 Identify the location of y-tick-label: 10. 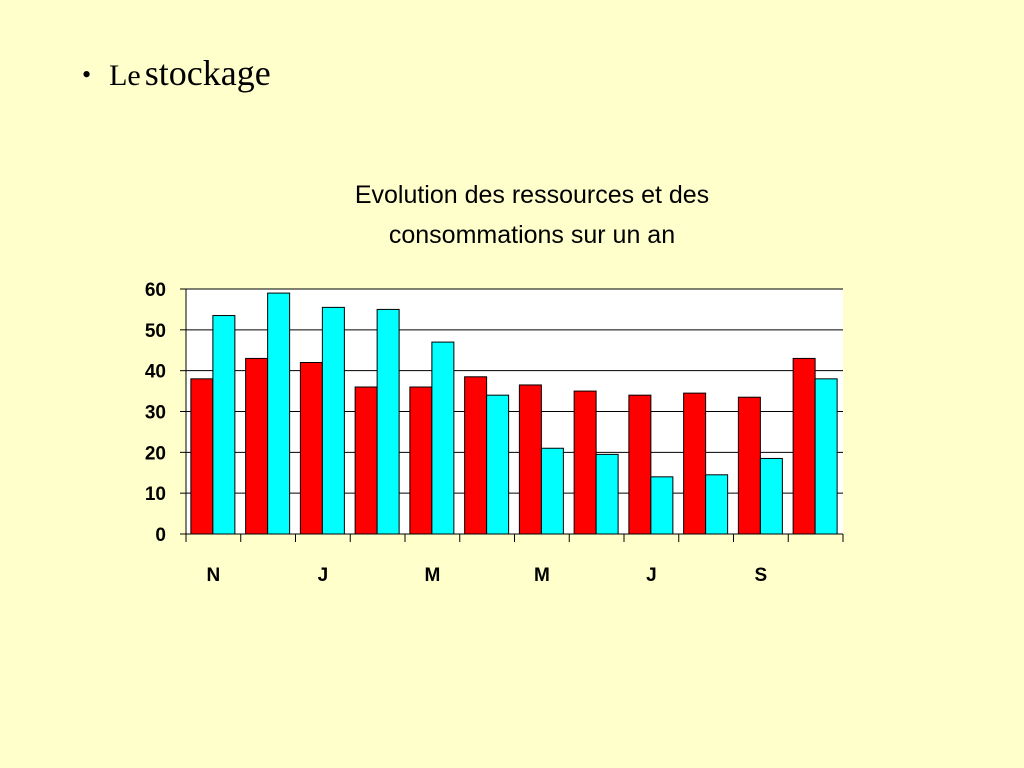
(155, 494).